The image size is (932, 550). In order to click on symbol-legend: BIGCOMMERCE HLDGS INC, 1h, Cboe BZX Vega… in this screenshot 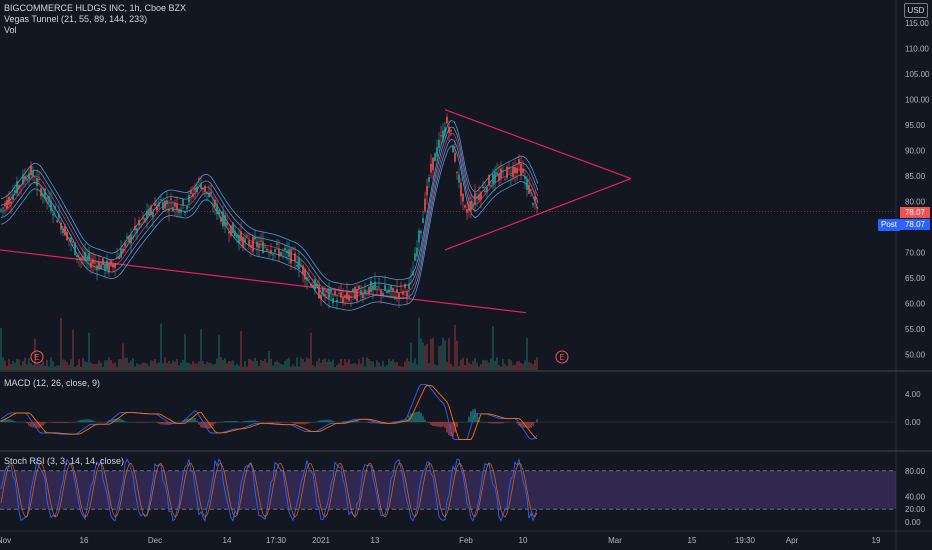, I will do `click(95, 19)`.